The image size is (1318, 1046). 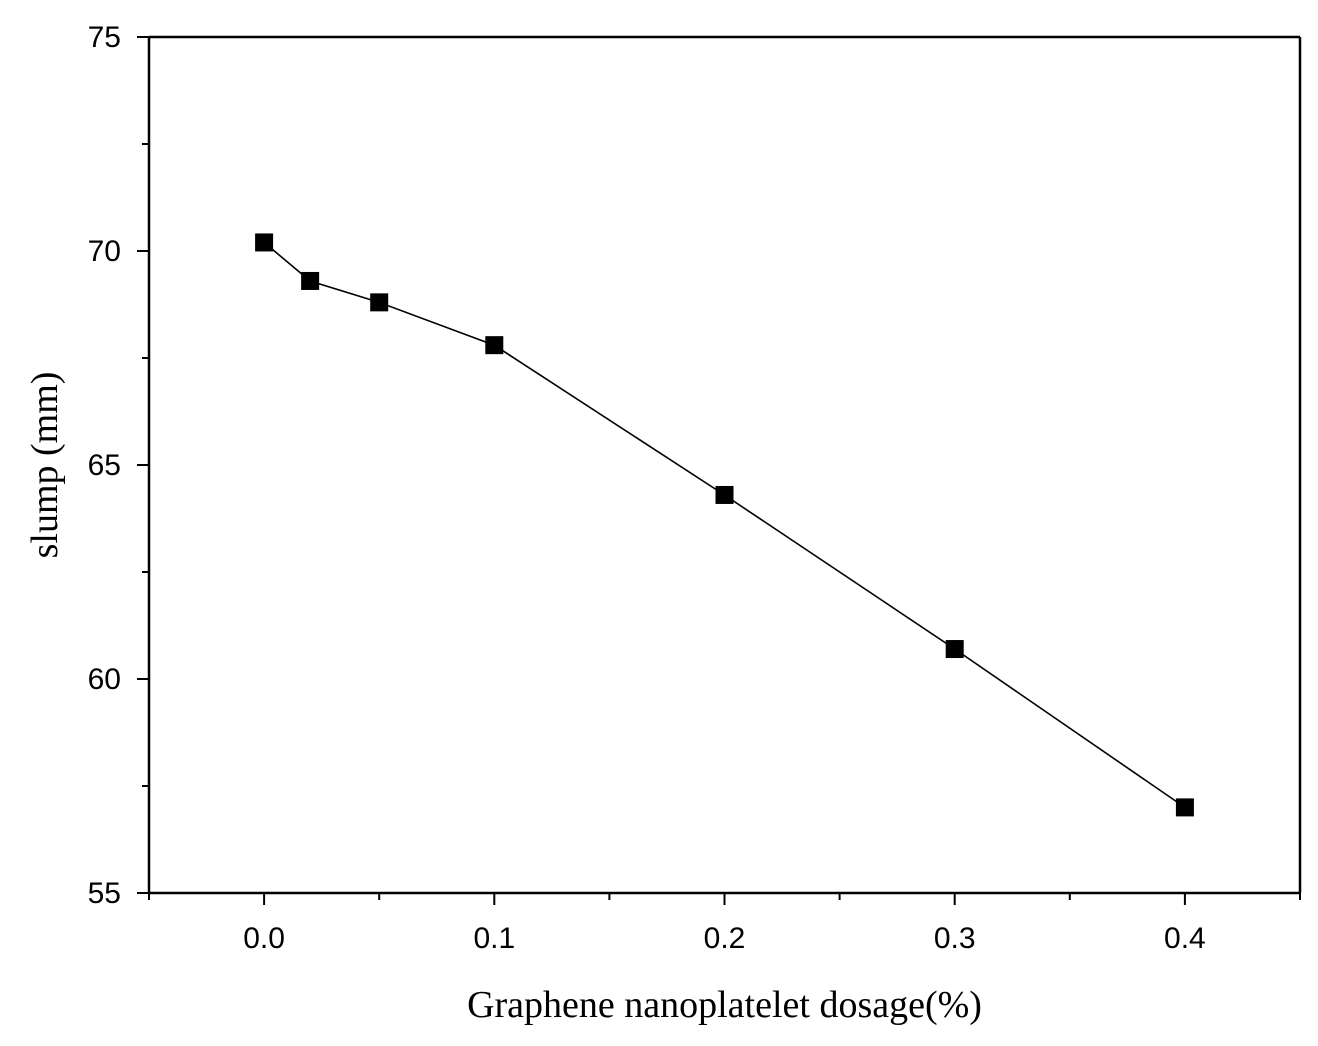 I want to click on y-tick-label: 75, so click(x=104, y=37).